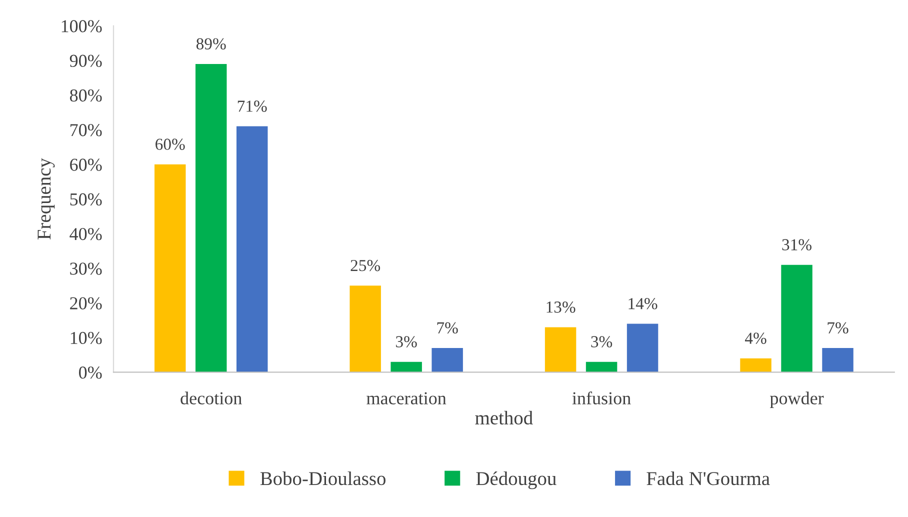 This screenshot has height=517, width=908. I want to click on x-tick-label: powder, so click(797, 400).